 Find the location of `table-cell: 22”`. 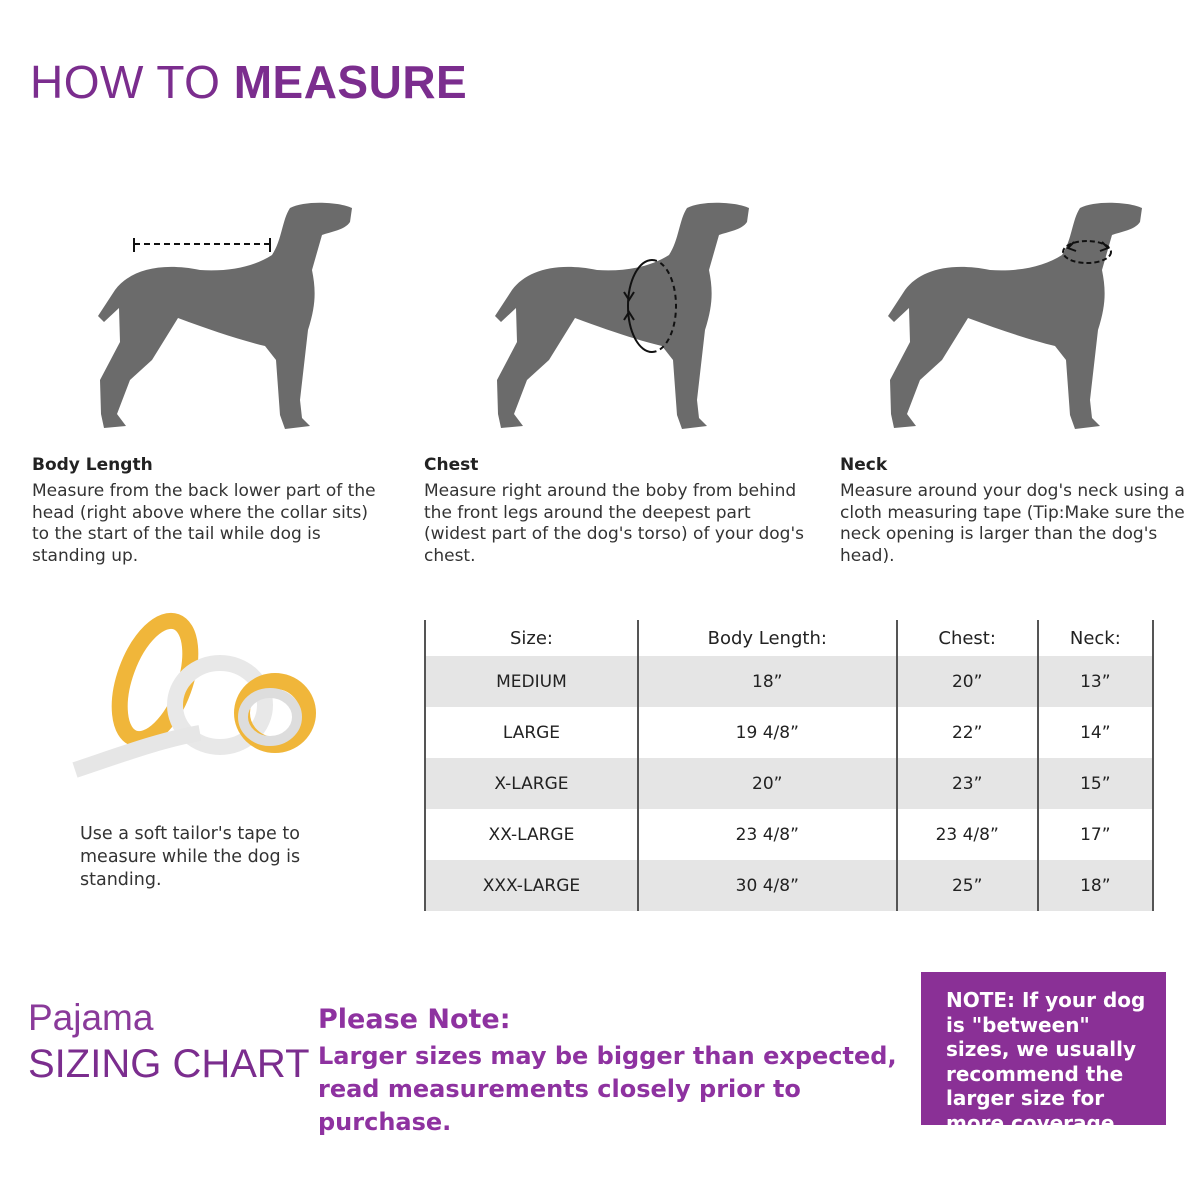

table-cell: 22” is located at coordinates (967, 732).